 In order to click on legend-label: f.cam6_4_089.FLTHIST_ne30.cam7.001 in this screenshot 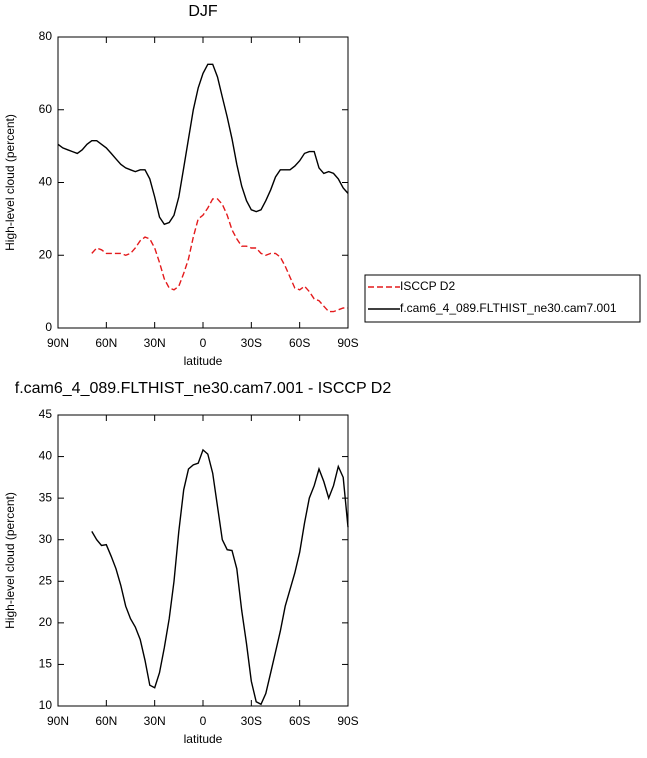, I will do `click(508, 308)`.